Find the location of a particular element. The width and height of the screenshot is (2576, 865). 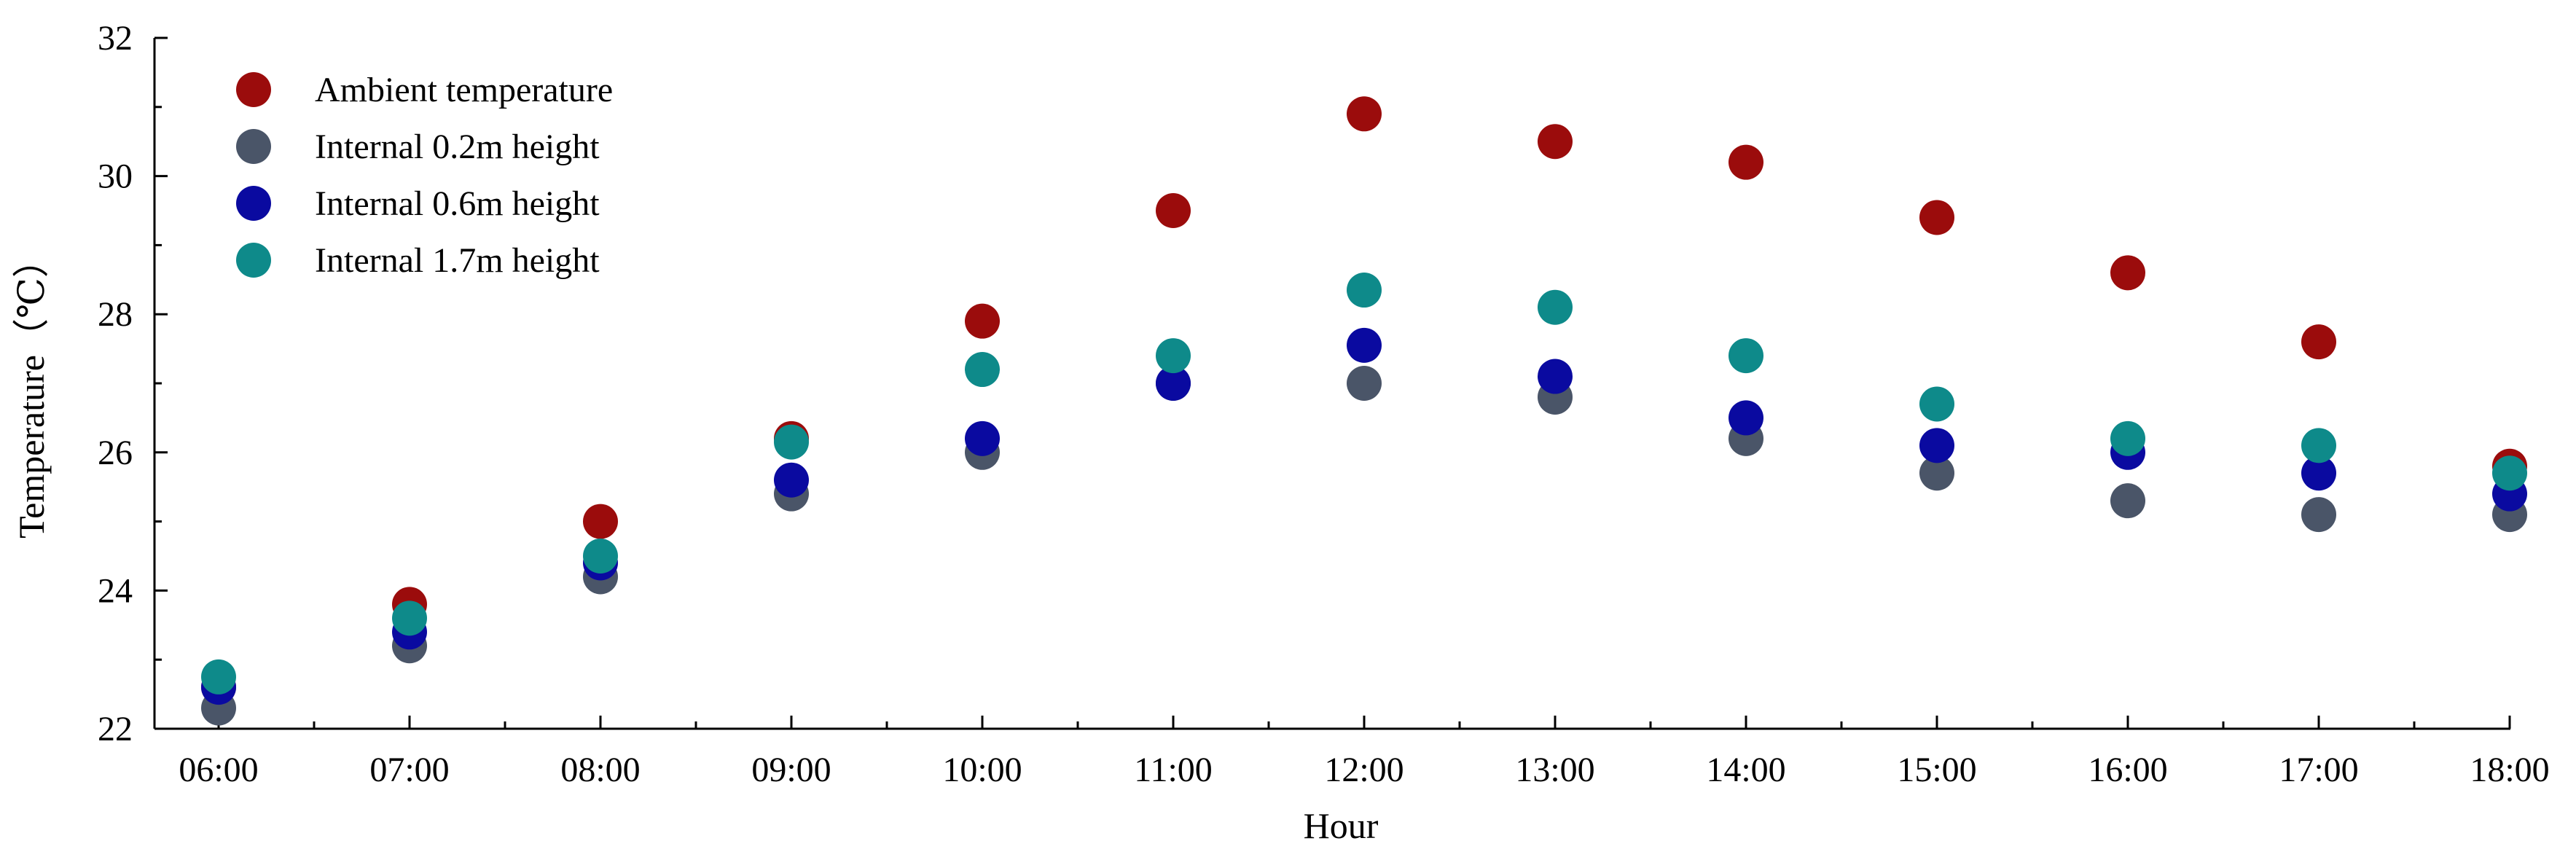

x-tick-label: 12:00 is located at coordinates (1364, 770).